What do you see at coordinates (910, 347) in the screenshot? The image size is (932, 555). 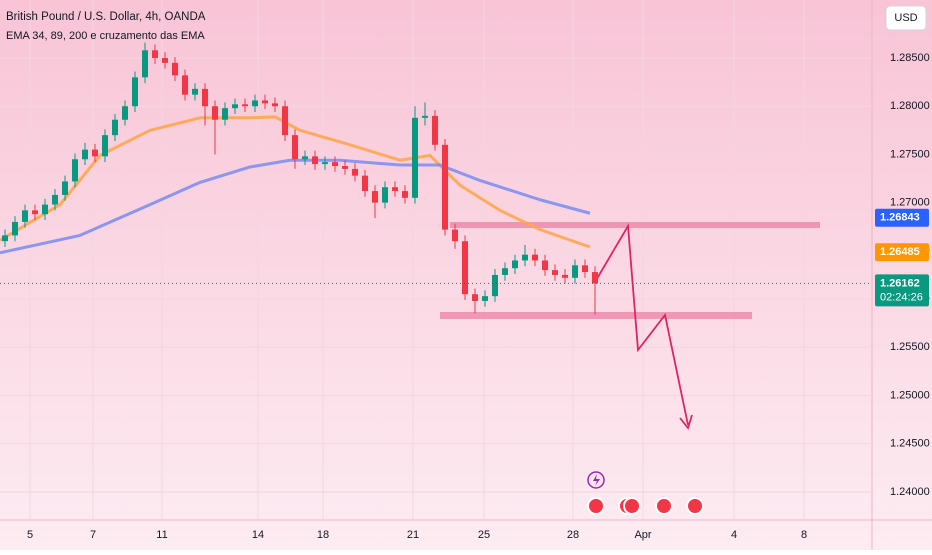 I see `y-tick-label: 1.25500` at bounding box center [910, 347].